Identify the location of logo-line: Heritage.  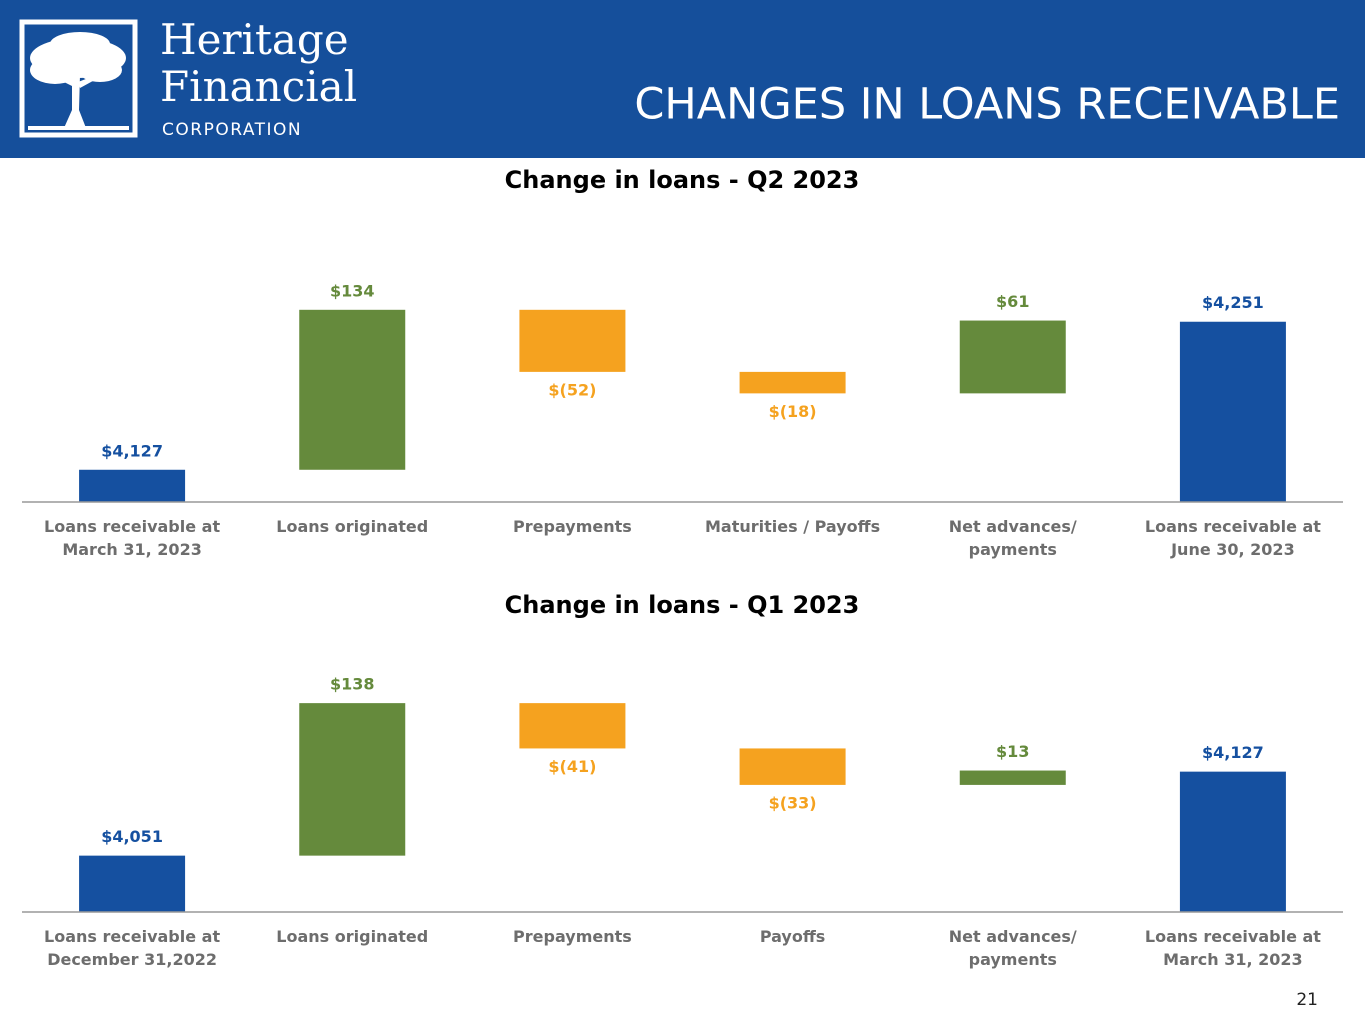
(254, 39).